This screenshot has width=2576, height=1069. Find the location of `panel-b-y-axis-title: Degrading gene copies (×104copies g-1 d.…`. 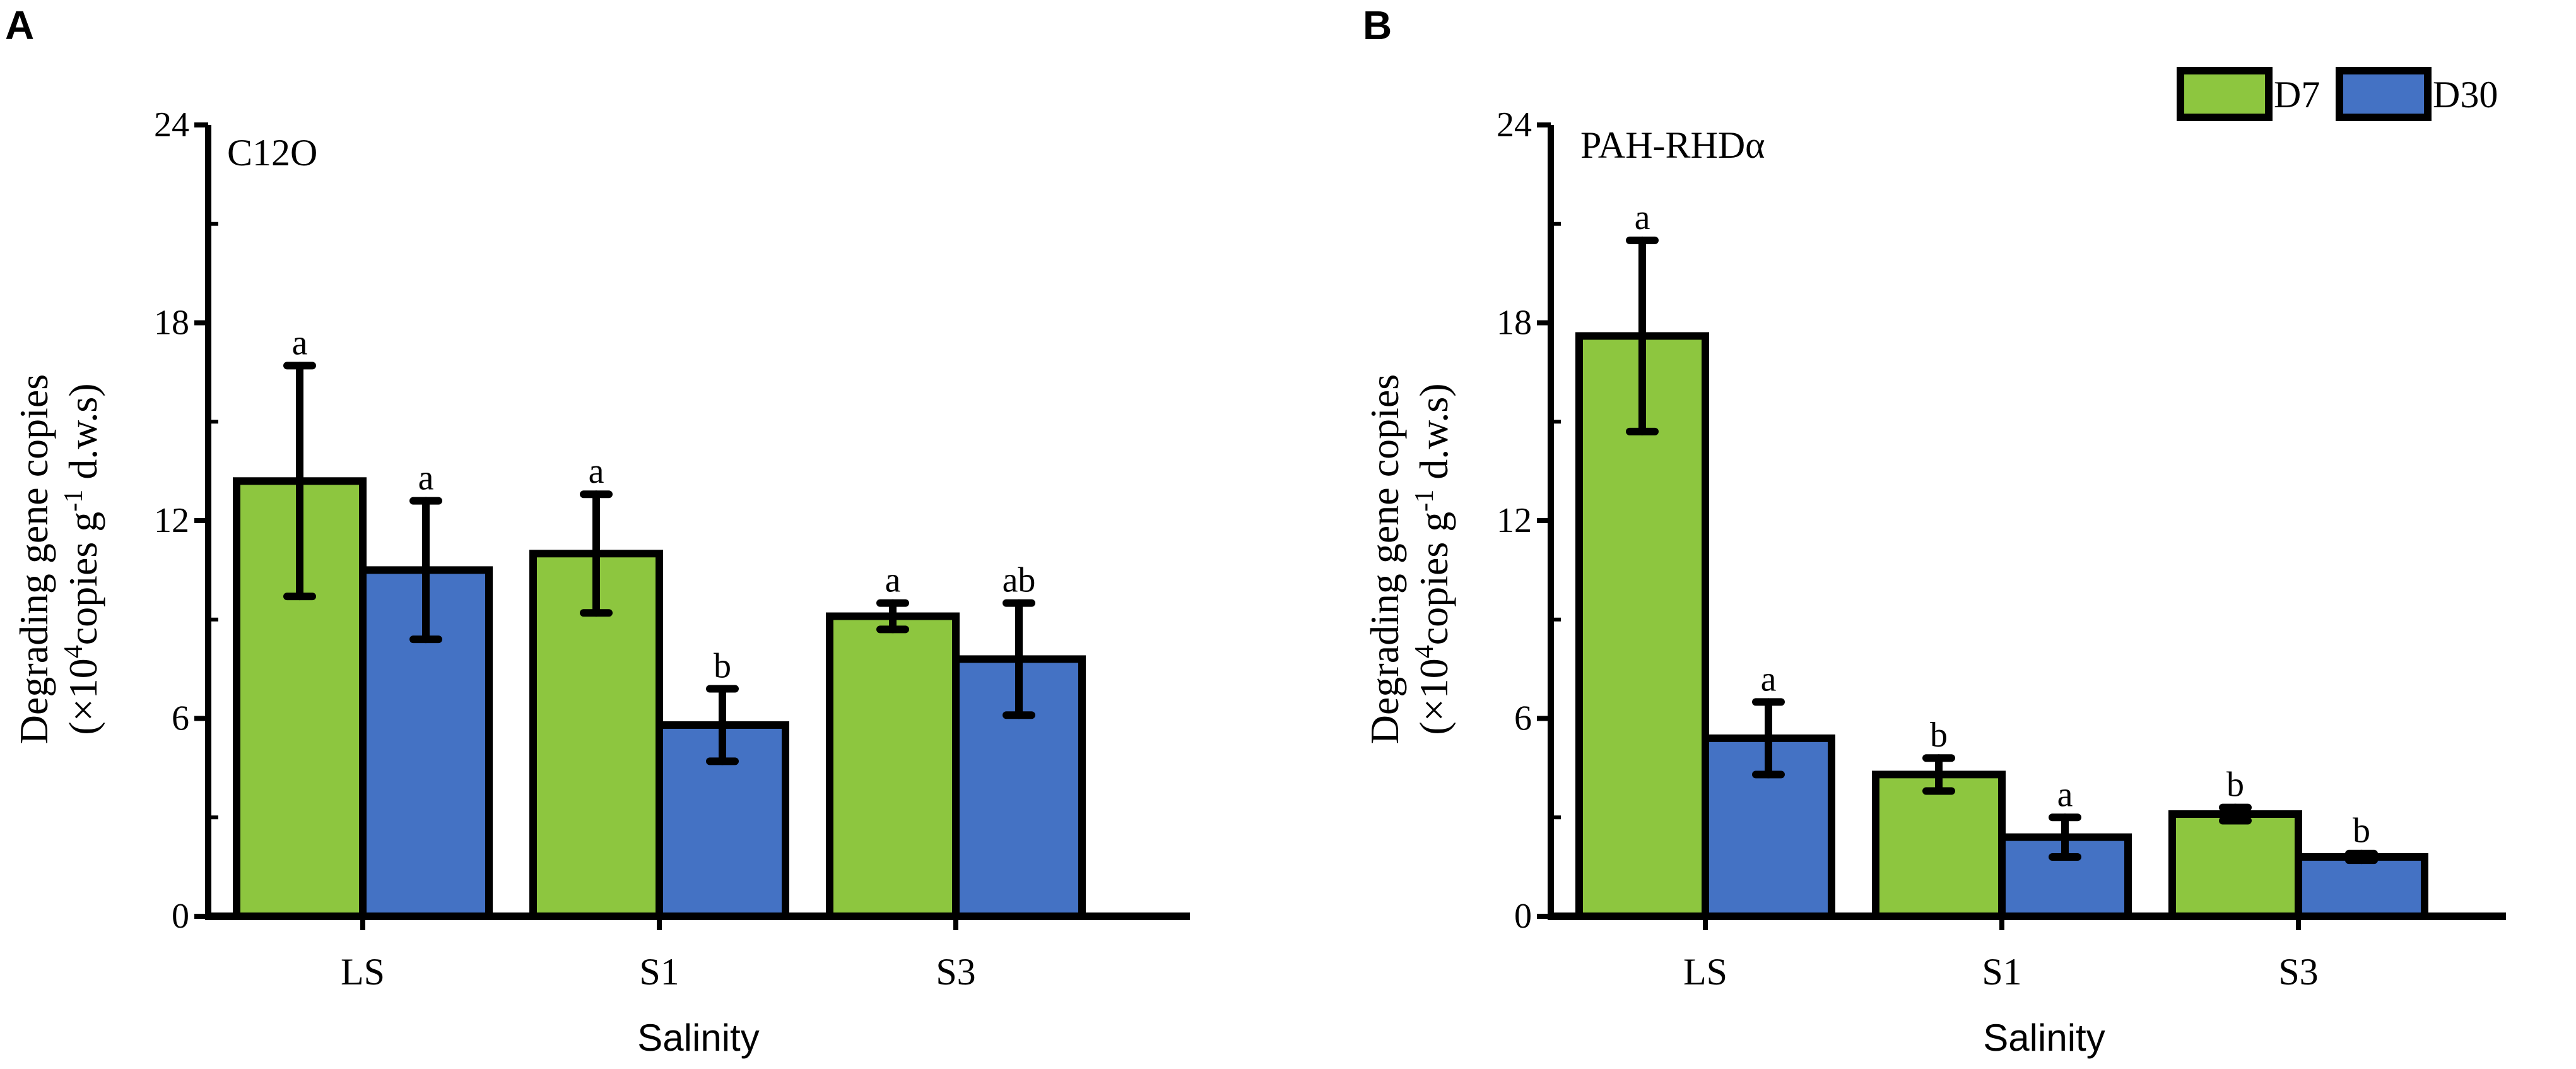

panel-b-y-axis-title: Degrading gene copies (×104copies g-1 d.… is located at coordinates (1409, 559).